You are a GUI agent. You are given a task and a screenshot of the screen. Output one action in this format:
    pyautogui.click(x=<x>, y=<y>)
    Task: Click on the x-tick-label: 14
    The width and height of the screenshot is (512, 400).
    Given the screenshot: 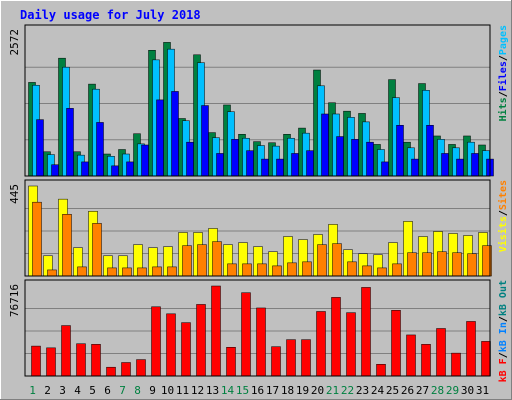 What is the action you would take?
    pyautogui.click(x=228, y=390)
    